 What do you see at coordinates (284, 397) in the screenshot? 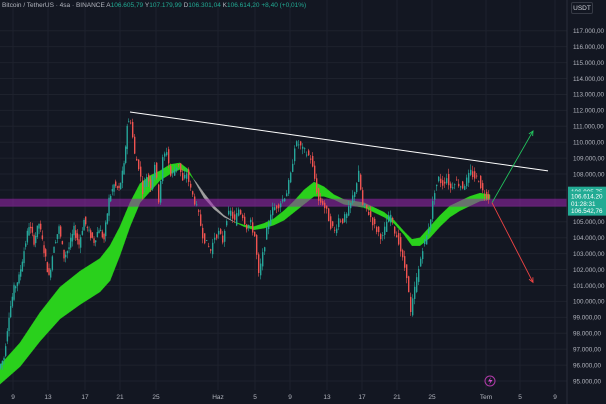
I see `time-axis: 9 13 17 21 25 Haz 5 9 13 17 21 25 Tem 5 9` at bounding box center [284, 397].